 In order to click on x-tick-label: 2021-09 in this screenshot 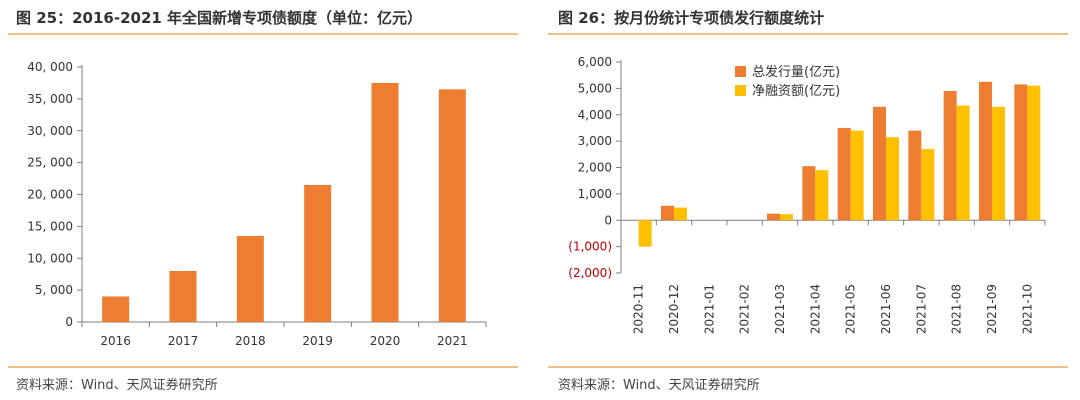, I will do `click(992, 309)`.